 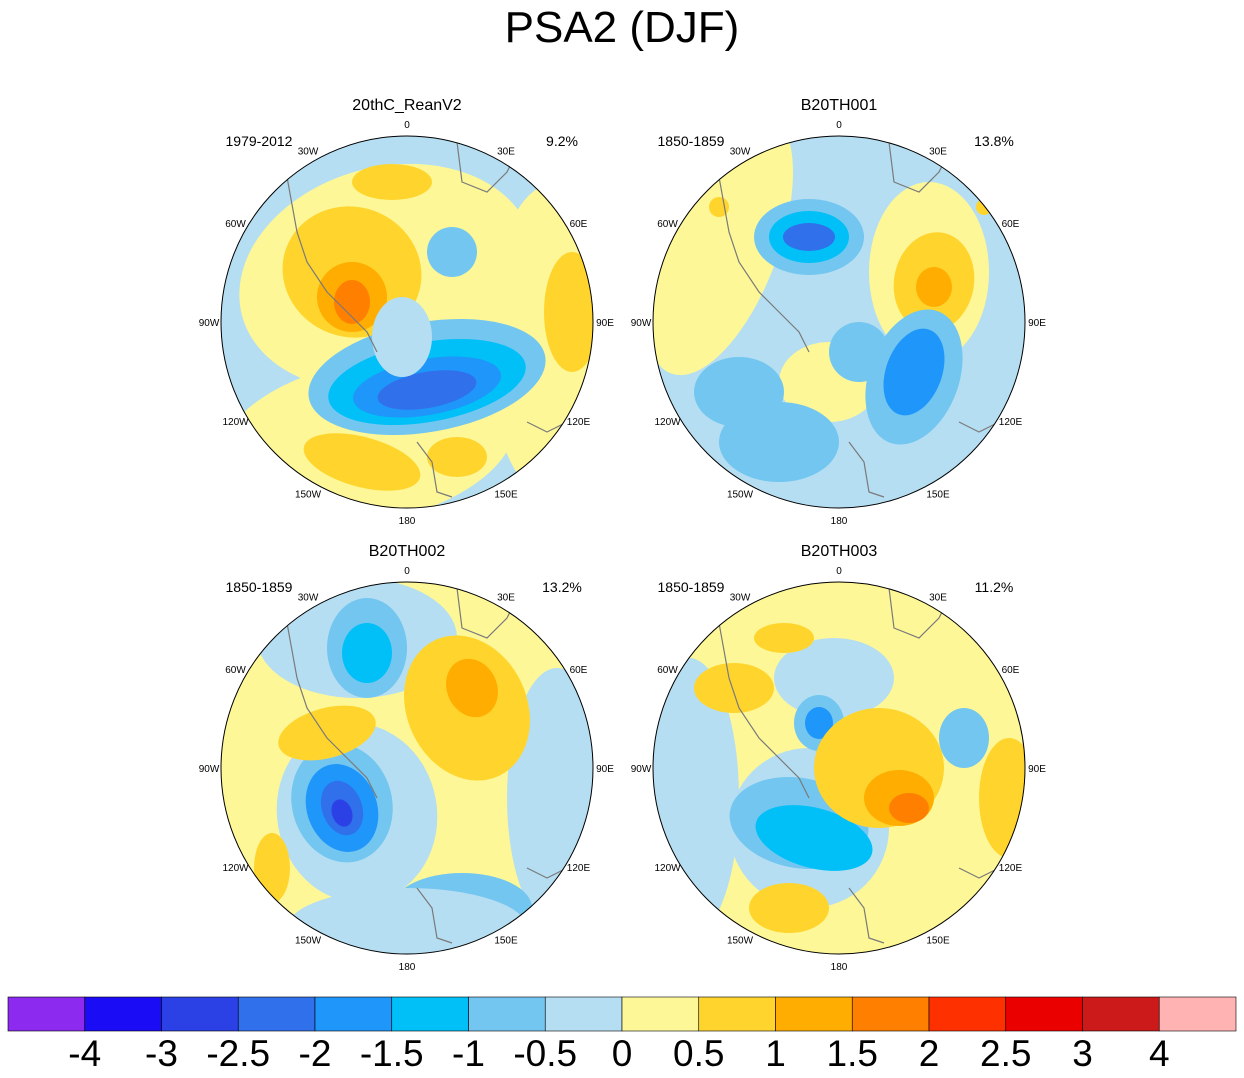 What do you see at coordinates (562, 587) in the screenshot?
I see `panel-variance: 13.2%` at bounding box center [562, 587].